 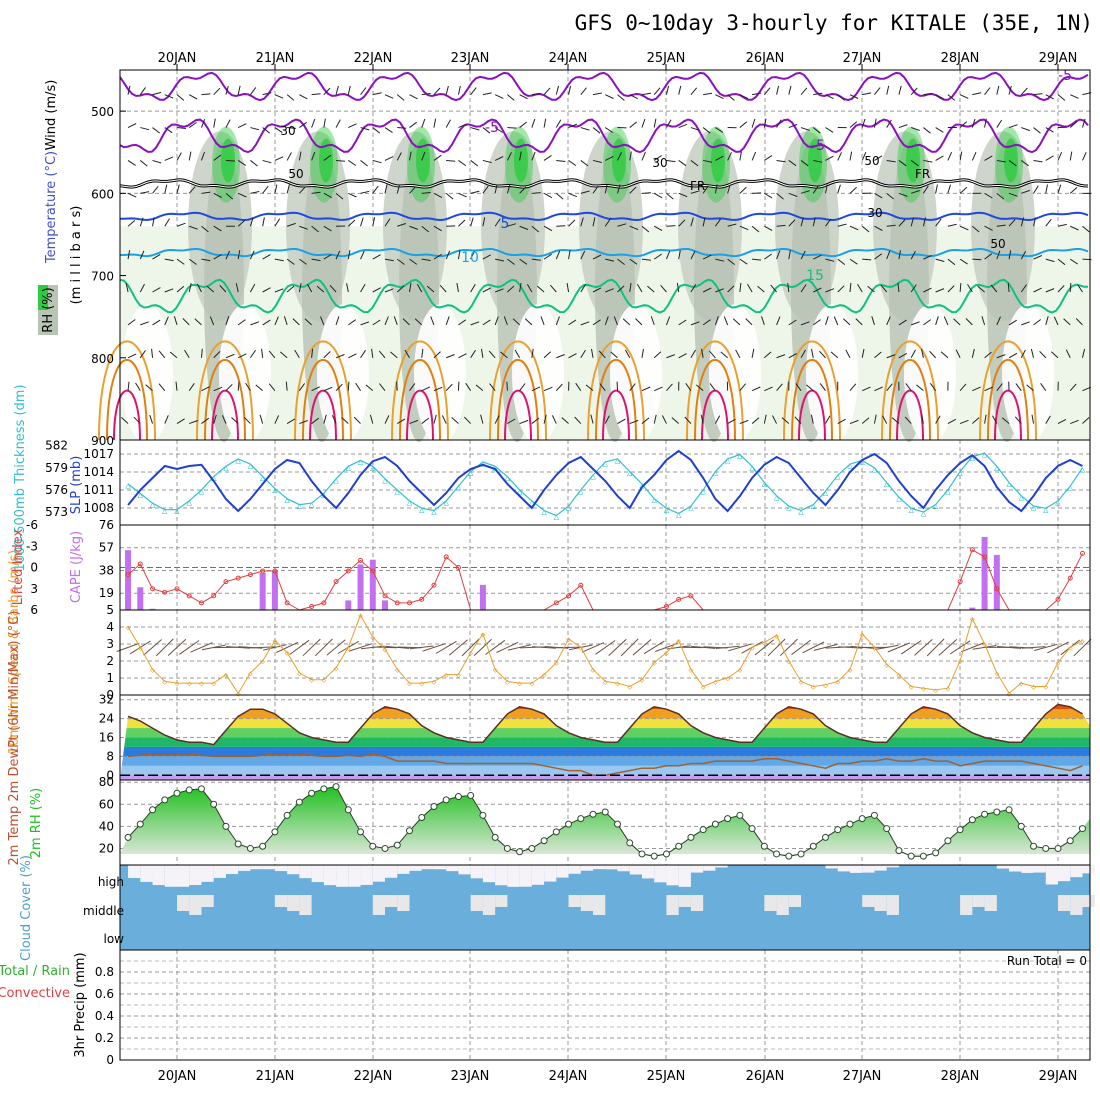 I want to click on thickness-ytick: 573, so click(x=56, y=512).